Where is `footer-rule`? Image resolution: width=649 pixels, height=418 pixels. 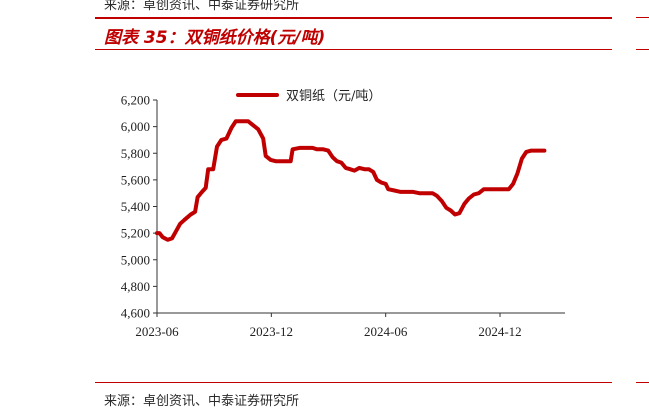 footer-rule is located at coordinates (353, 382).